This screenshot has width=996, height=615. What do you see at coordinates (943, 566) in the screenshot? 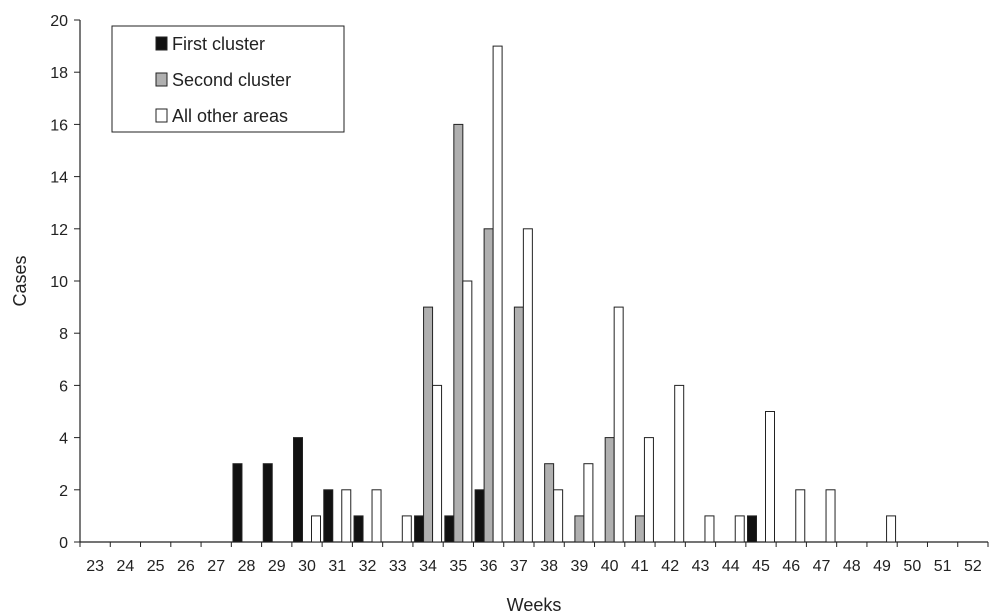
I see `x-tick-label: 51` at bounding box center [943, 566].